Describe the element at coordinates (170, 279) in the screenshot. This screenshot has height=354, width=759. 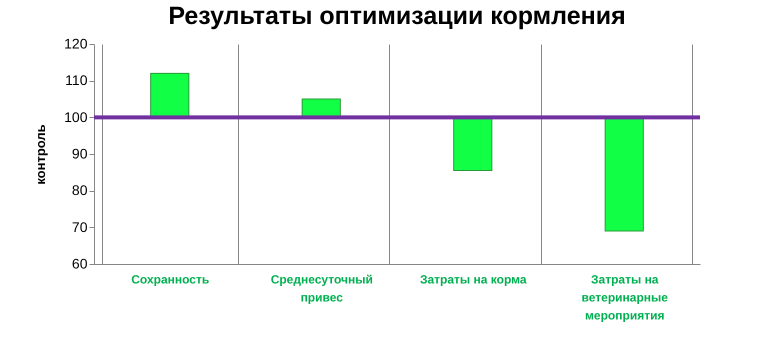
I see `x-tick-label: Сохранность` at that location.